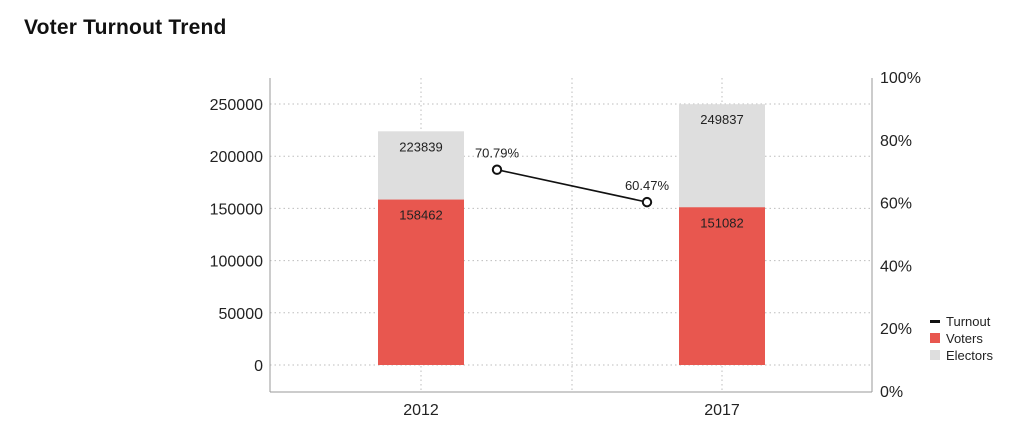 Image resolution: width=1024 pixels, height=444 pixels. Describe the element at coordinates (935, 355) in the screenshot. I see `legend-swatch-electors` at that location.